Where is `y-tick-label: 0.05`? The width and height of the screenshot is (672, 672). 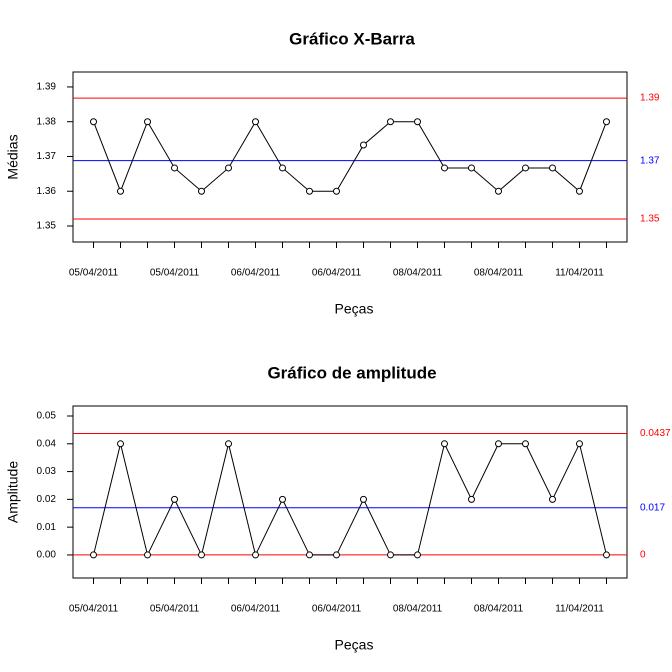 y-tick-label: 0.05 is located at coordinates (47, 416).